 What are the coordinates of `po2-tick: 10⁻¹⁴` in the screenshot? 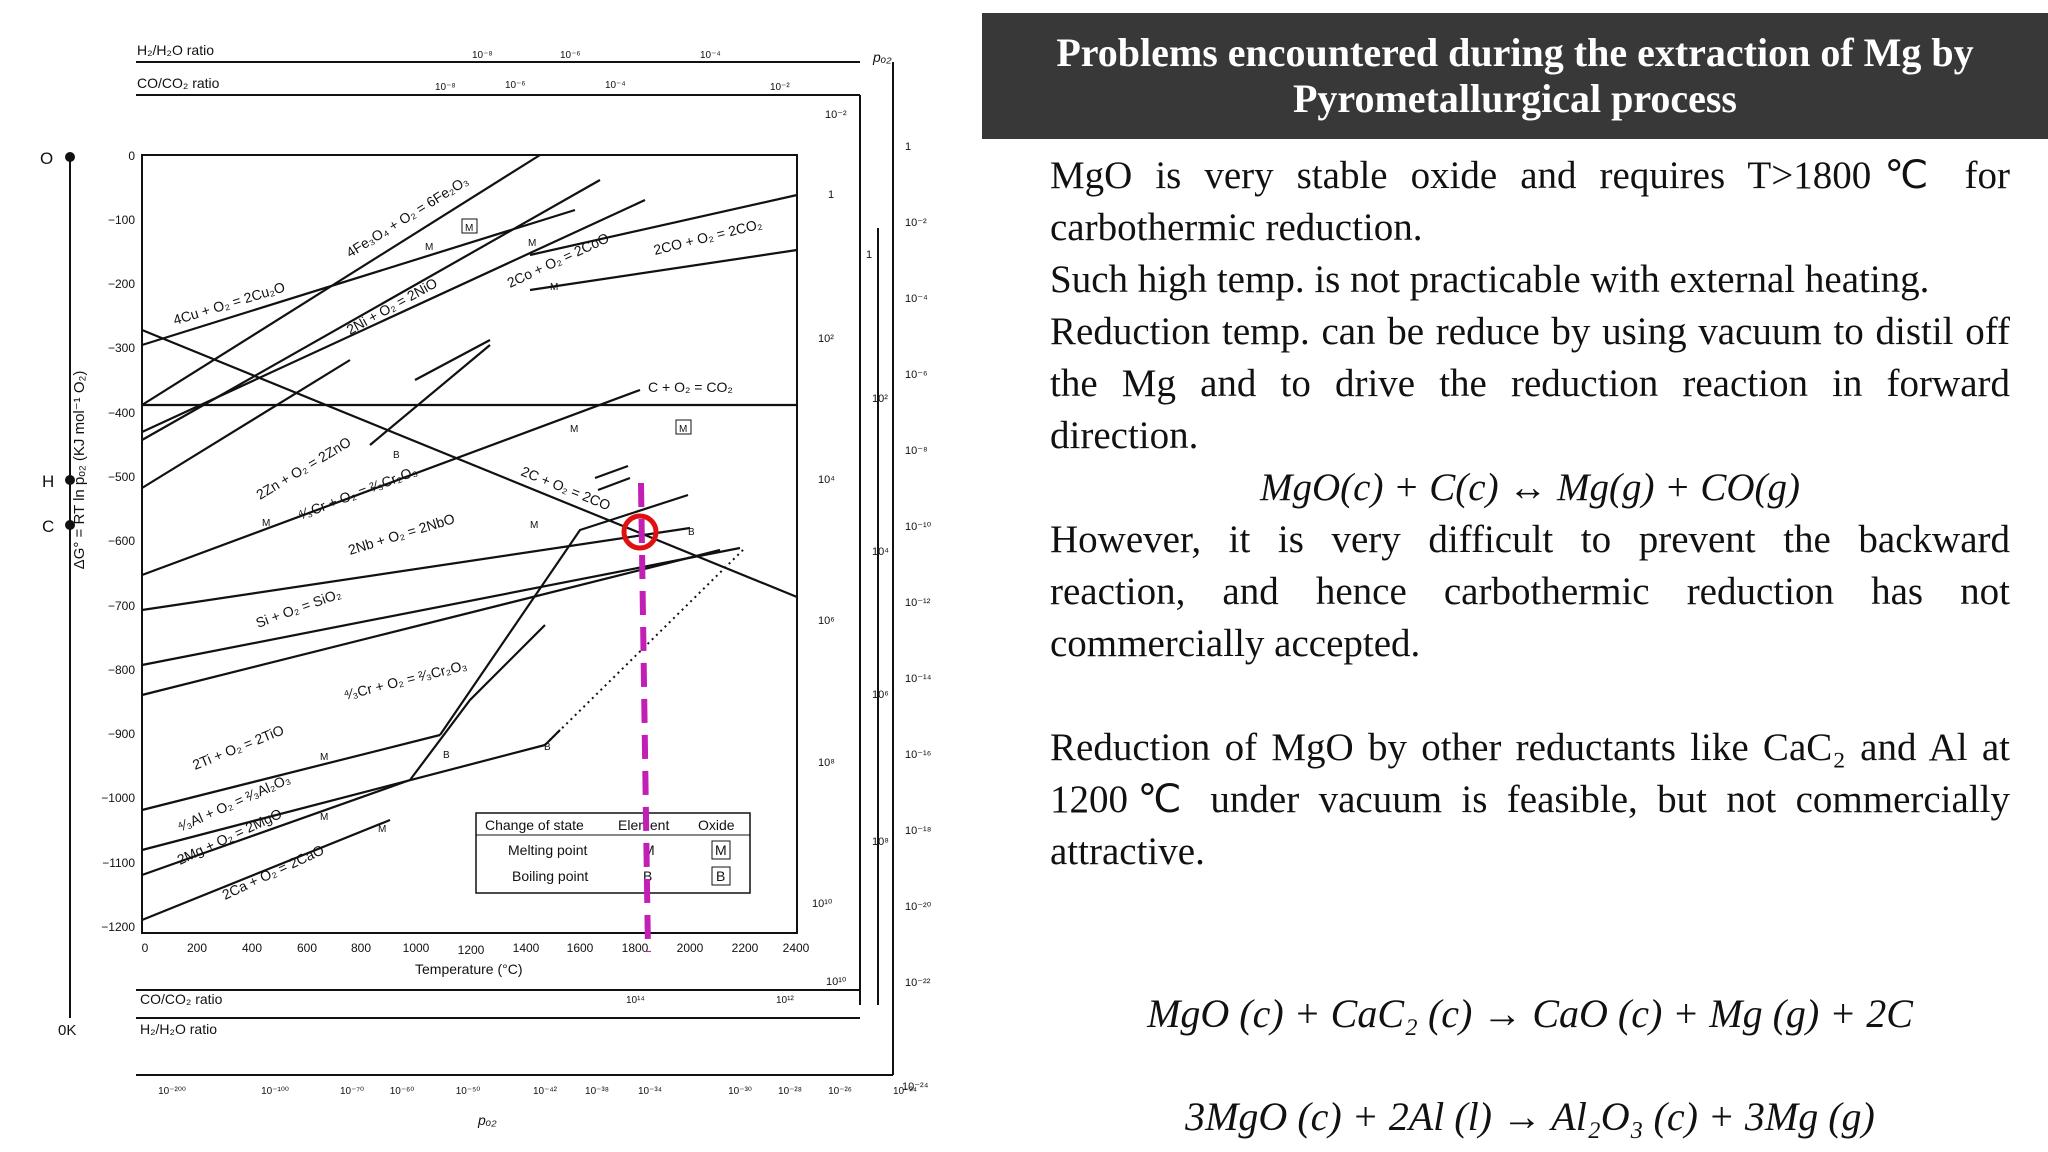 It's located at (918, 679).